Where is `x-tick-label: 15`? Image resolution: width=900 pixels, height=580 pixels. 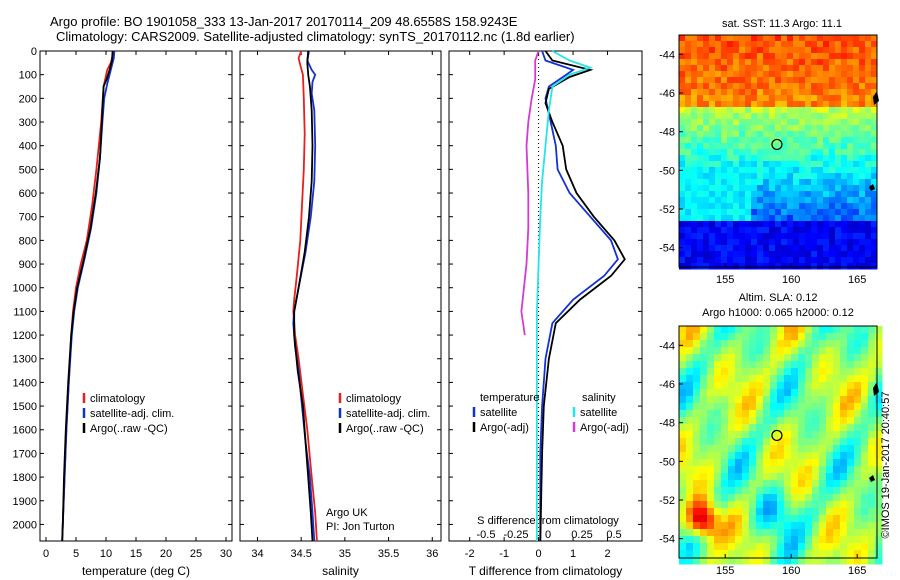 x-tick-label: 15 is located at coordinates (136, 554).